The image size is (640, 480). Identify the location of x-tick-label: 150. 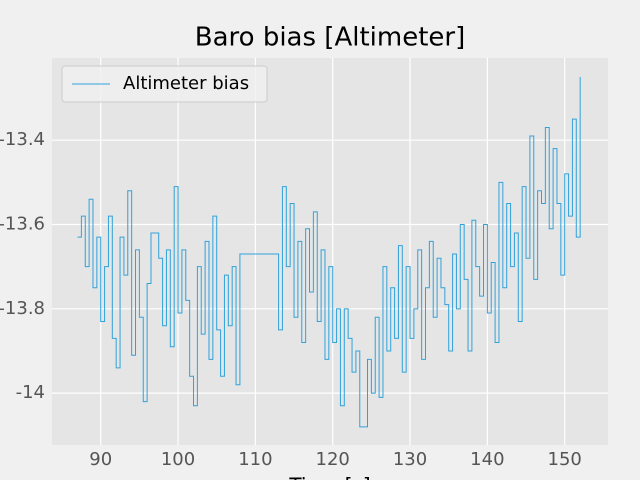
(565, 459).